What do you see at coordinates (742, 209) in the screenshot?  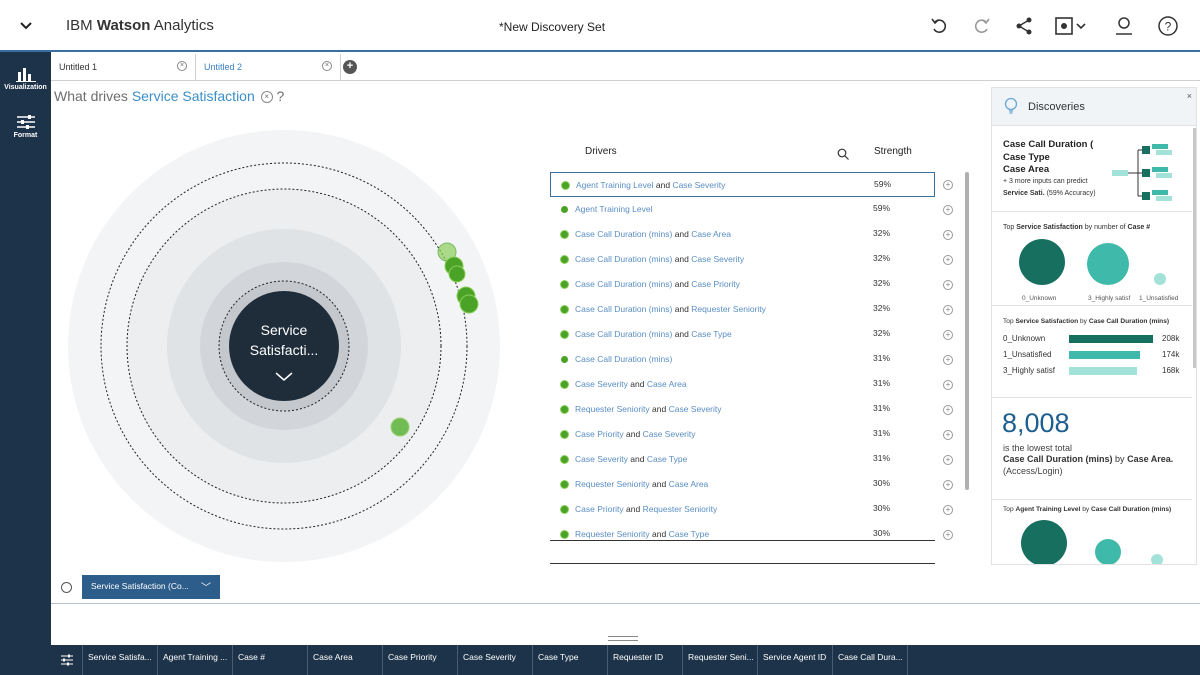 I see `driver-row: Agent Training Level 59%` at bounding box center [742, 209].